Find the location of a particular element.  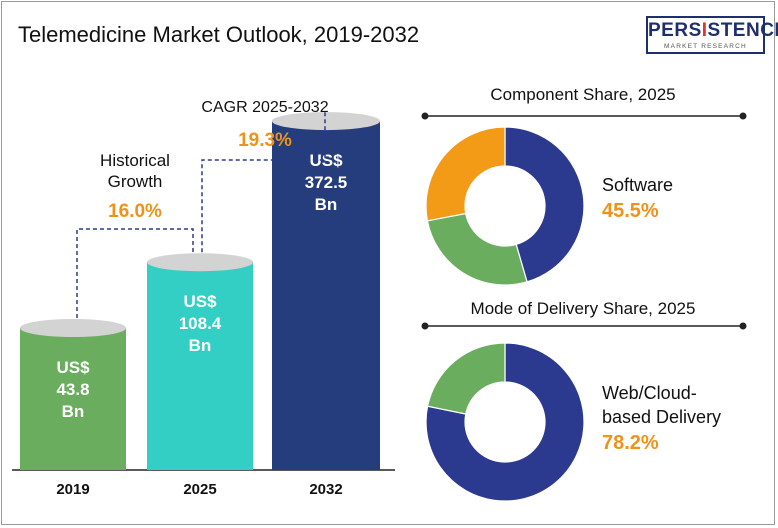

bar-2032 is located at coordinates (326, 295).